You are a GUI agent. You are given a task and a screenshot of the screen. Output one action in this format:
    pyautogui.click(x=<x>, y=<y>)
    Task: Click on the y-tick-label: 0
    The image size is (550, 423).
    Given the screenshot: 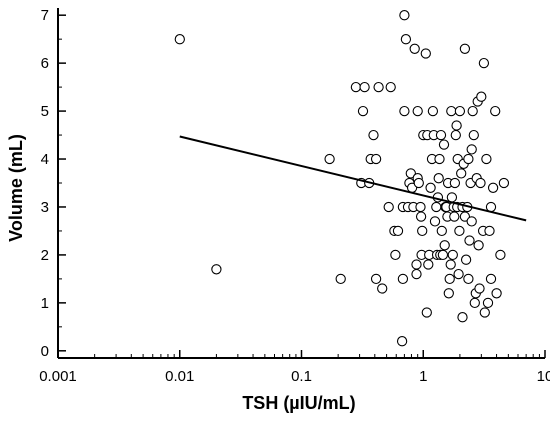 What is the action you would take?
    pyautogui.click(x=45, y=351)
    